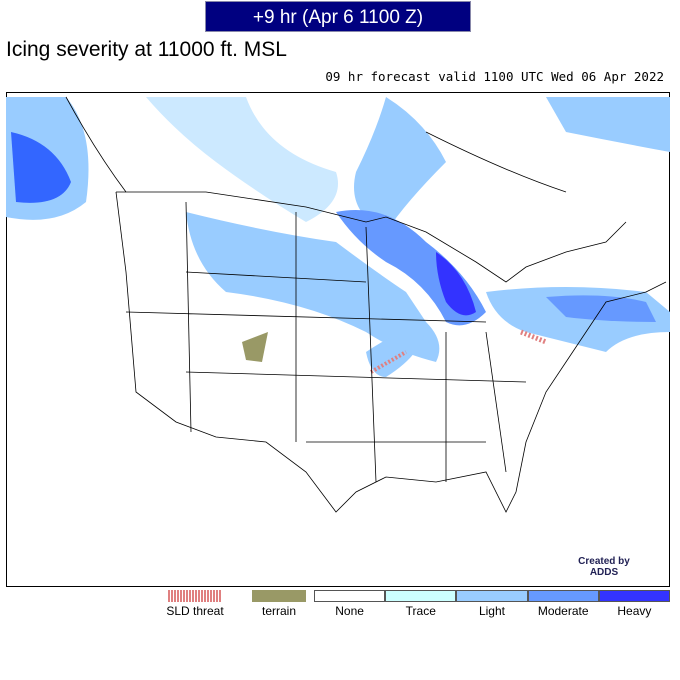 The image size is (680, 680). I want to click on terrain-swatch, so click(279, 596).